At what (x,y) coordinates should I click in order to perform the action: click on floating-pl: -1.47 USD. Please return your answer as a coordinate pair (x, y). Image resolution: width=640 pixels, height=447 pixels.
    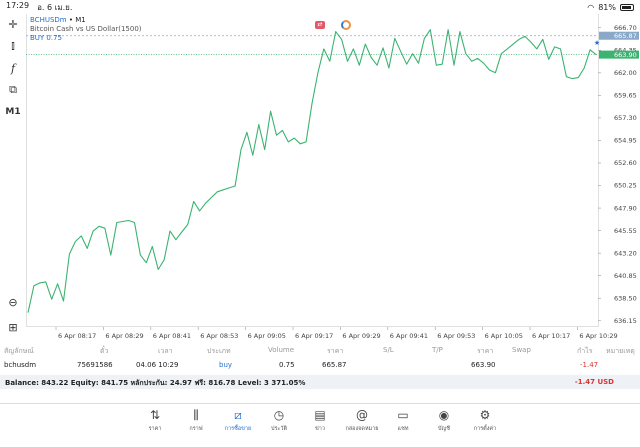
    Looking at the image, I should click on (594, 382).